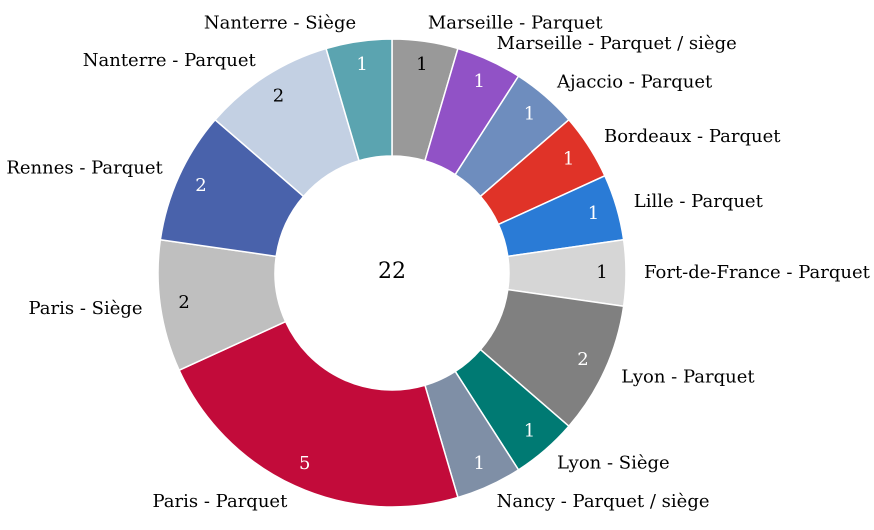 The width and height of the screenshot is (874, 530). What do you see at coordinates (603, 501) in the screenshot?
I see `category-label-nancy-parquet-siege: Nancy - Parquet / siège` at bounding box center [603, 501].